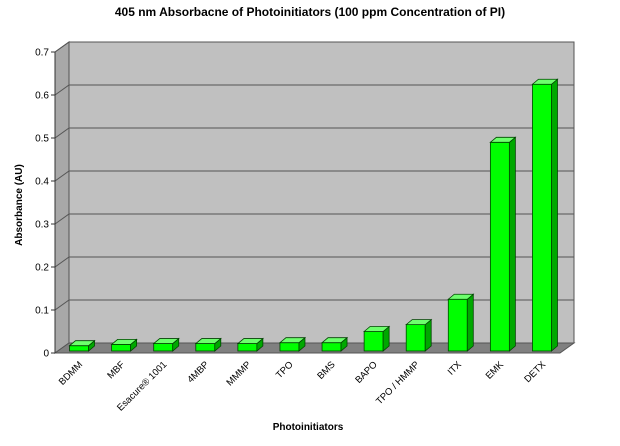  What do you see at coordinates (42, 139) in the screenshot?
I see `y-tick-label: 0.5` at bounding box center [42, 139].